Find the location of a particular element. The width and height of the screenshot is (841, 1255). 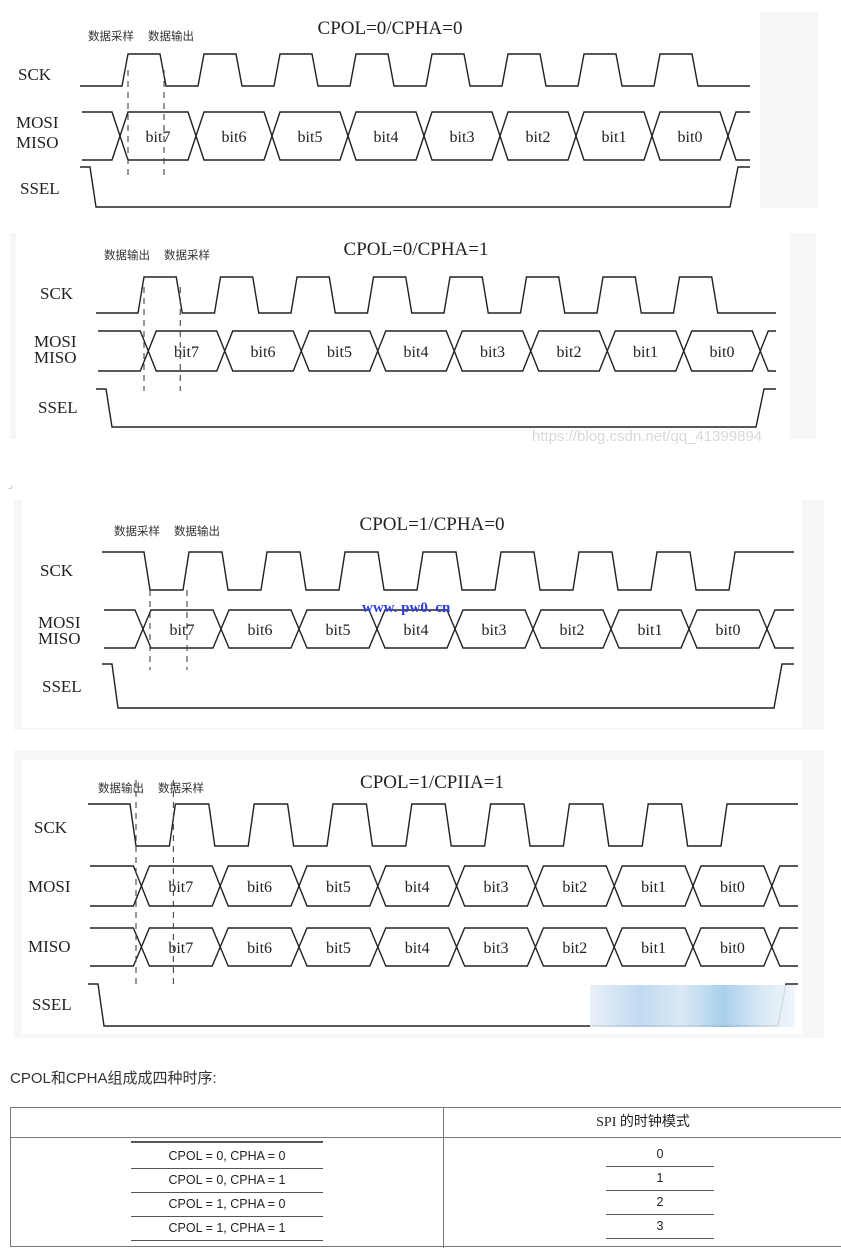

diagram-title: CPOL=1/CPIIA=1 is located at coordinates (432, 782).